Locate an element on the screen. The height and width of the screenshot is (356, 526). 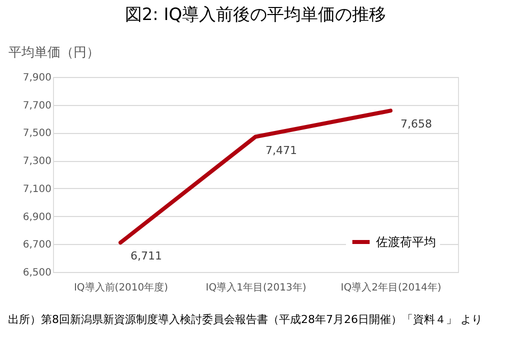
legend-label: 佐渡荷平均 is located at coordinates (406, 242).